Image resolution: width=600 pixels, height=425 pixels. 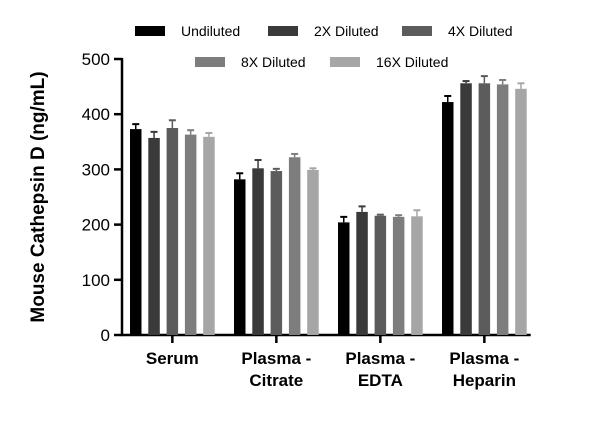 What do you see at coordinates (172, 358) in the screenshot?
I see `x-tick-label: Serum` at bounding box center [172, 358].